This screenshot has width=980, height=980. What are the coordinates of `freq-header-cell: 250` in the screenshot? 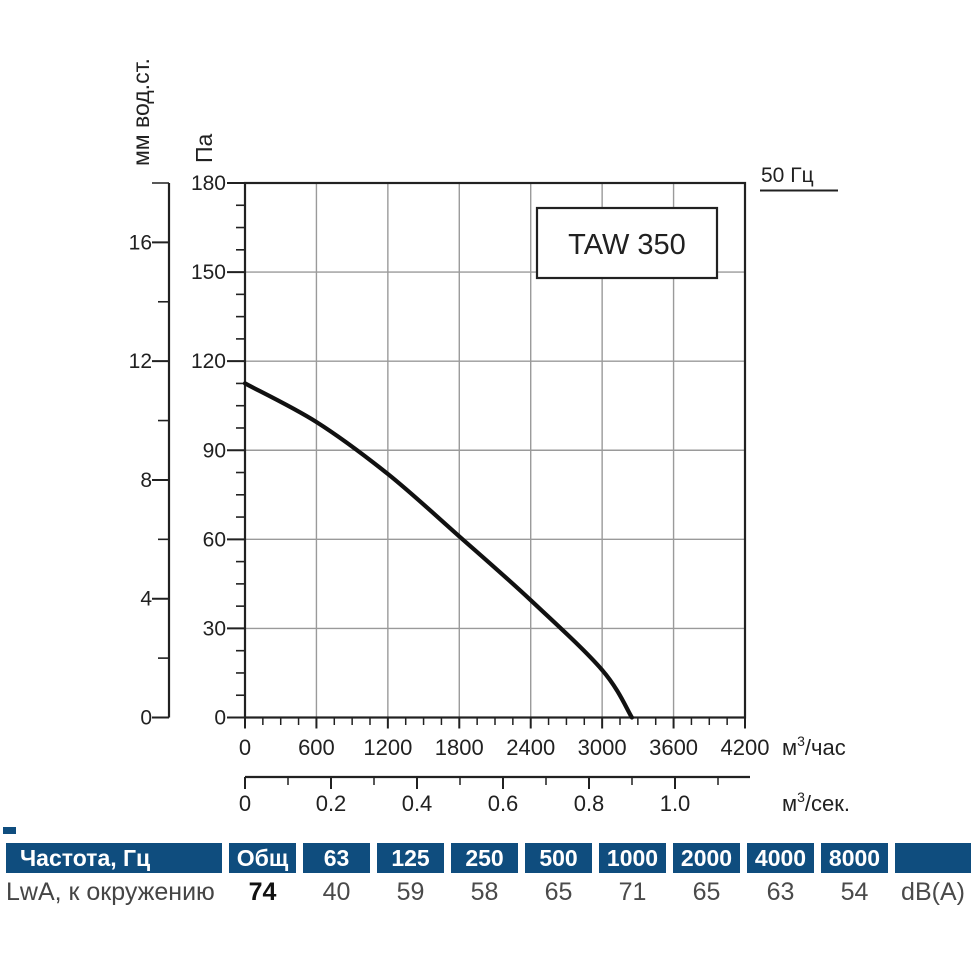 It's located at (484, 858).